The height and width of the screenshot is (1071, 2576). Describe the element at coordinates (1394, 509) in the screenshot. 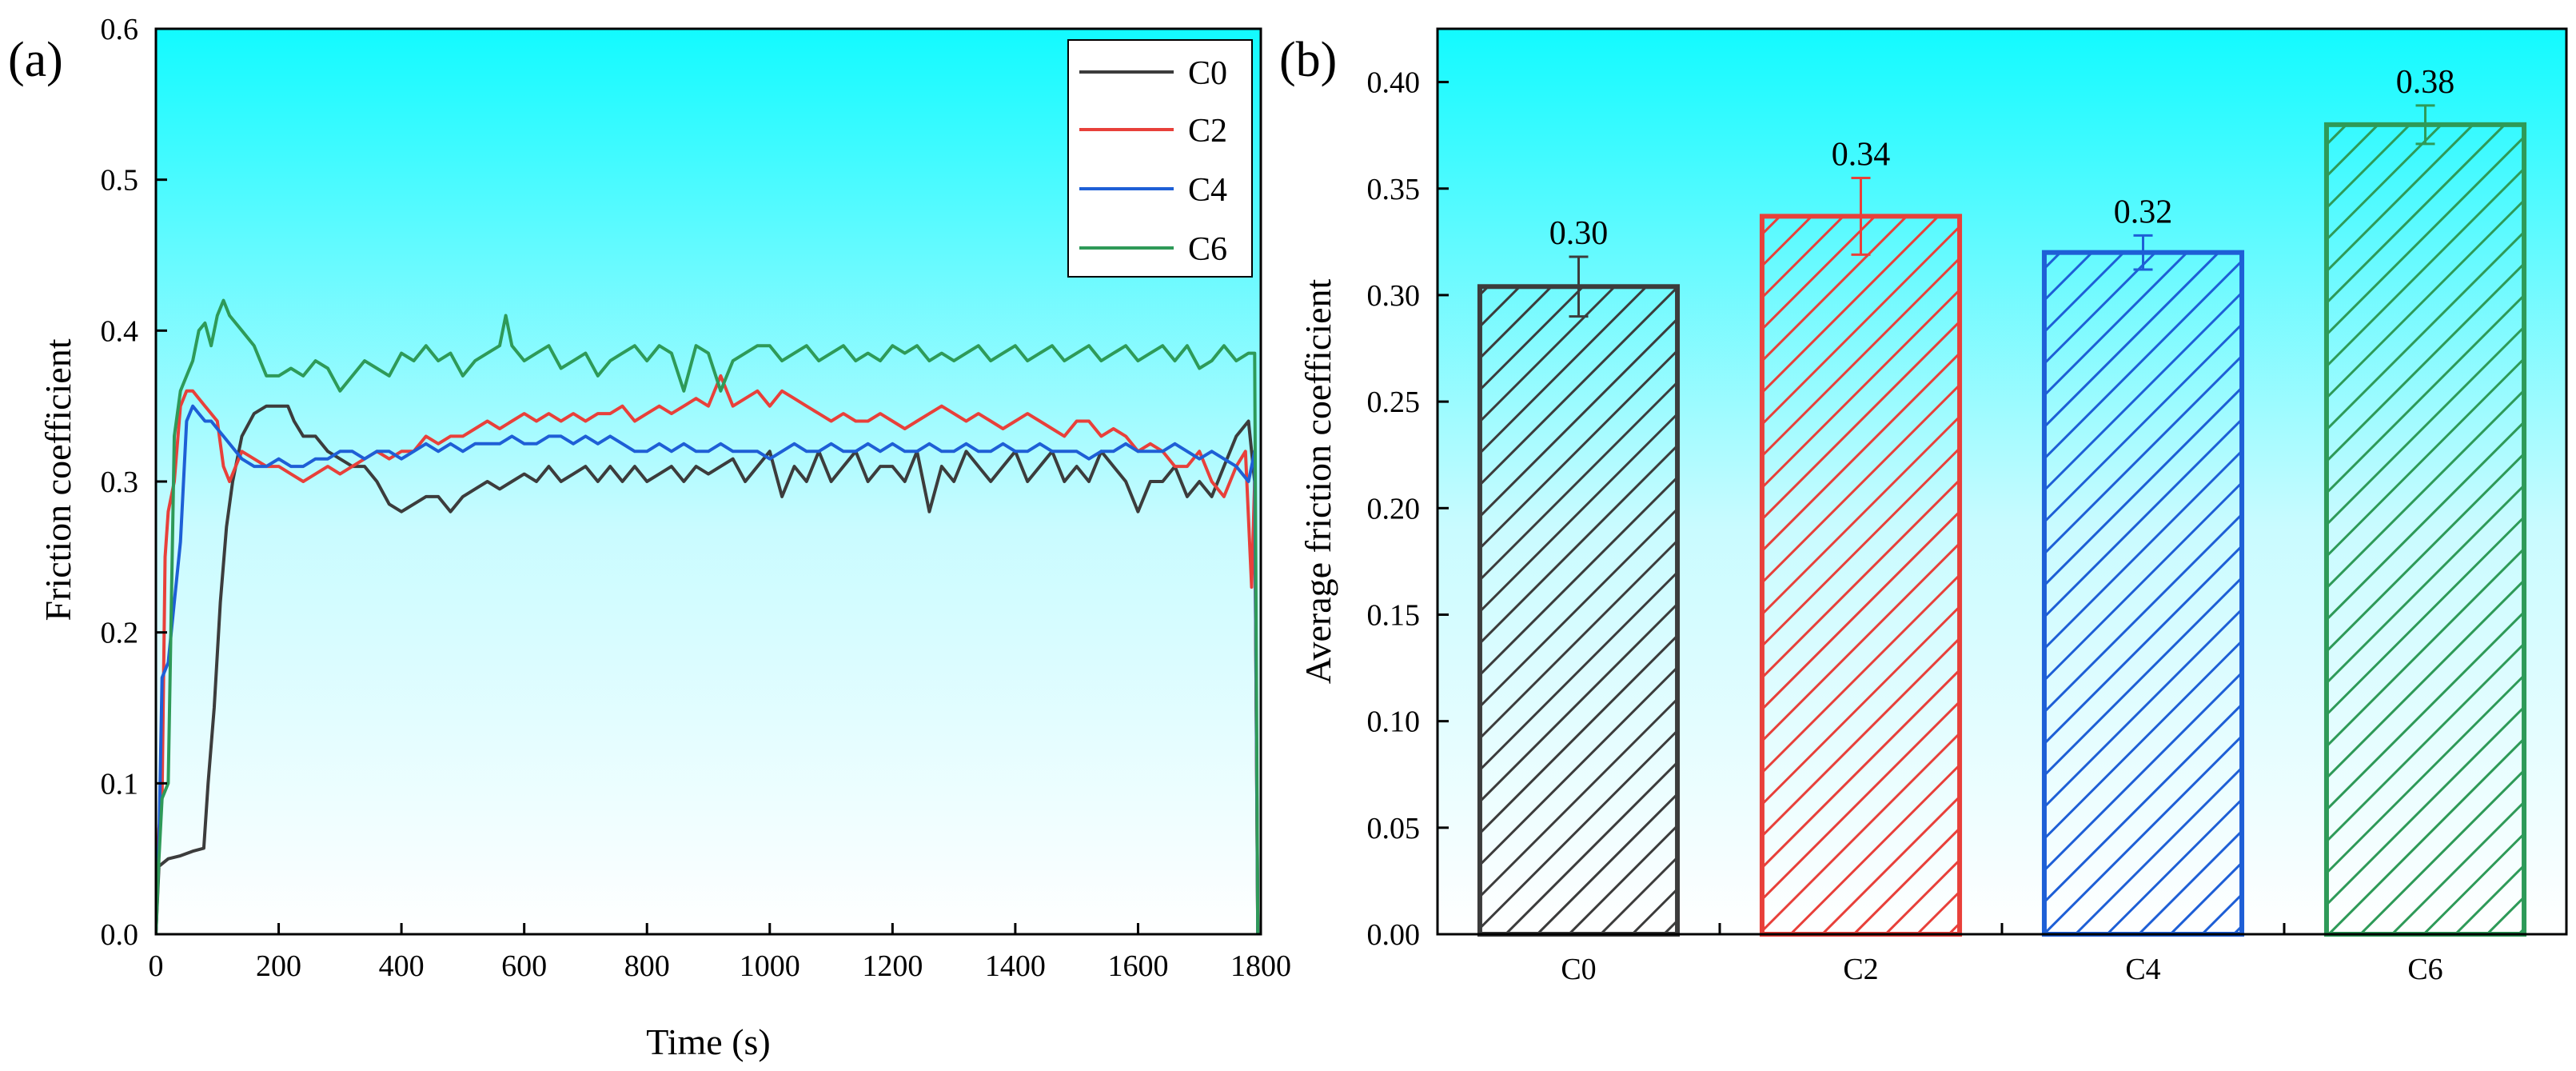

I see `y-tick-label: 0.20` at that location.